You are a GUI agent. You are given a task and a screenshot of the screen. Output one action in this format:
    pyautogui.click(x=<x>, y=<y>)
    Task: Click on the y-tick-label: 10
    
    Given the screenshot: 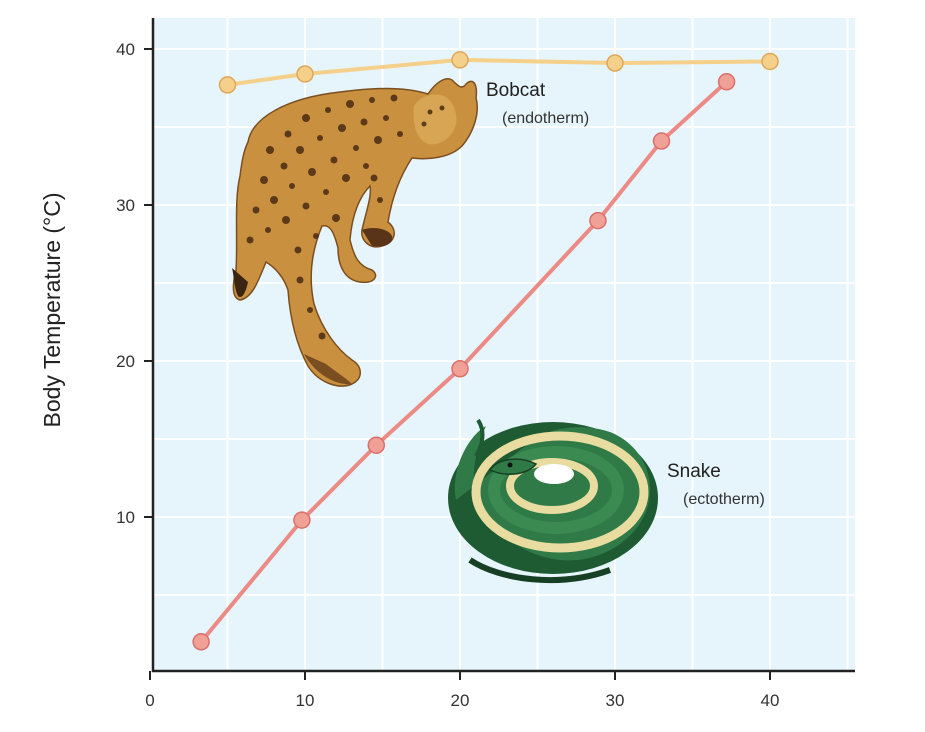 What is the action you would take?
    pyautogui.click(x=125, y=517)
    